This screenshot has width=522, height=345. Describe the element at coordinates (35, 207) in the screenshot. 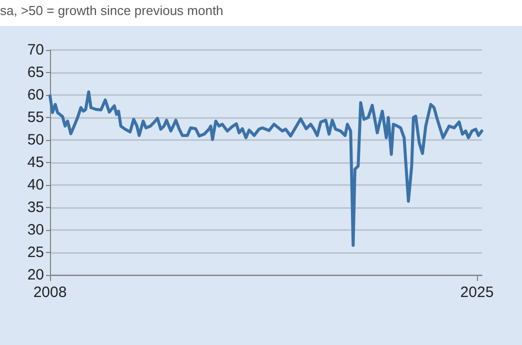

I see `y-tick-label: 35` at that location.